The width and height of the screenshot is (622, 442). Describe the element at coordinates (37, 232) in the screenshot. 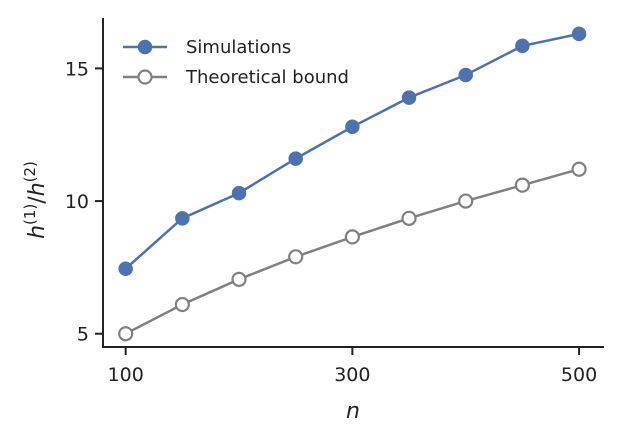

I see `y-axis-title-base-1: h` at that location.